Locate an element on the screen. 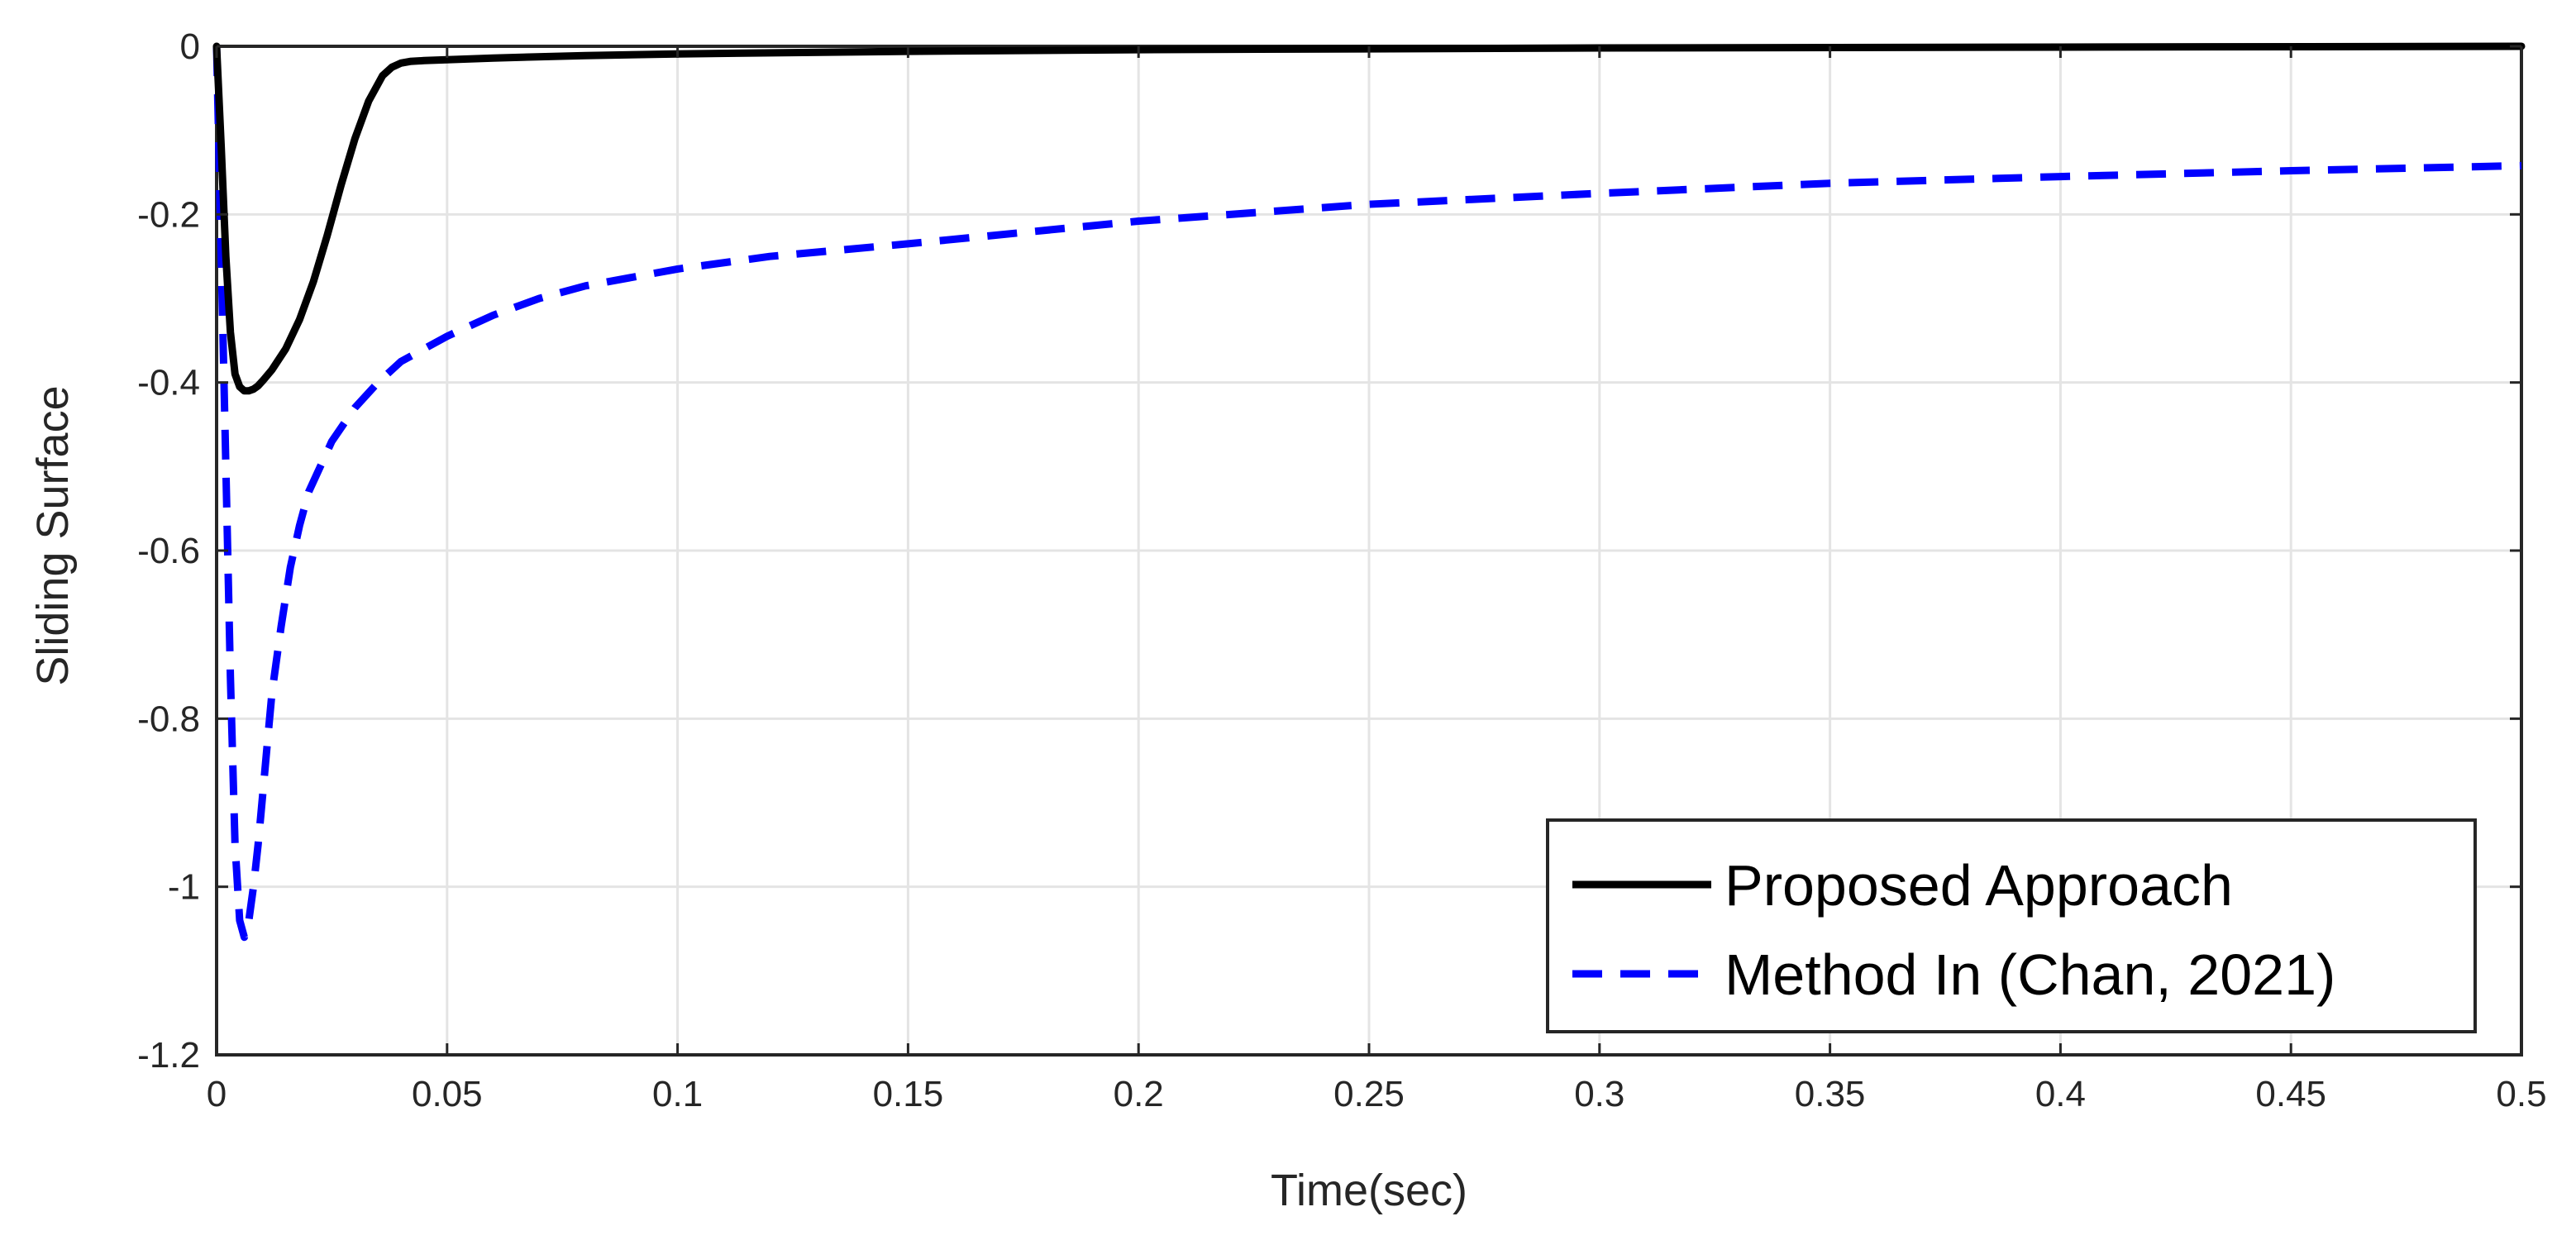  x-tick-label: 0.2 is located at coordinates (1139, 1094).